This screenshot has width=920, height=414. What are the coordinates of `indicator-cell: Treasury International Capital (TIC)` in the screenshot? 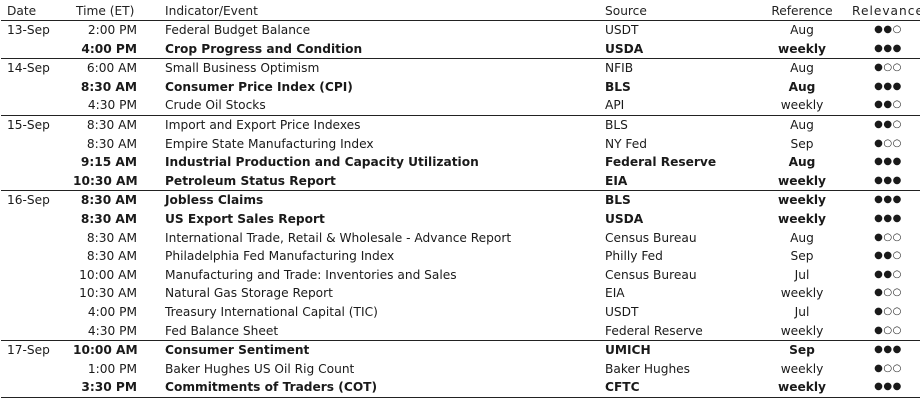 It's located at (271, 311).